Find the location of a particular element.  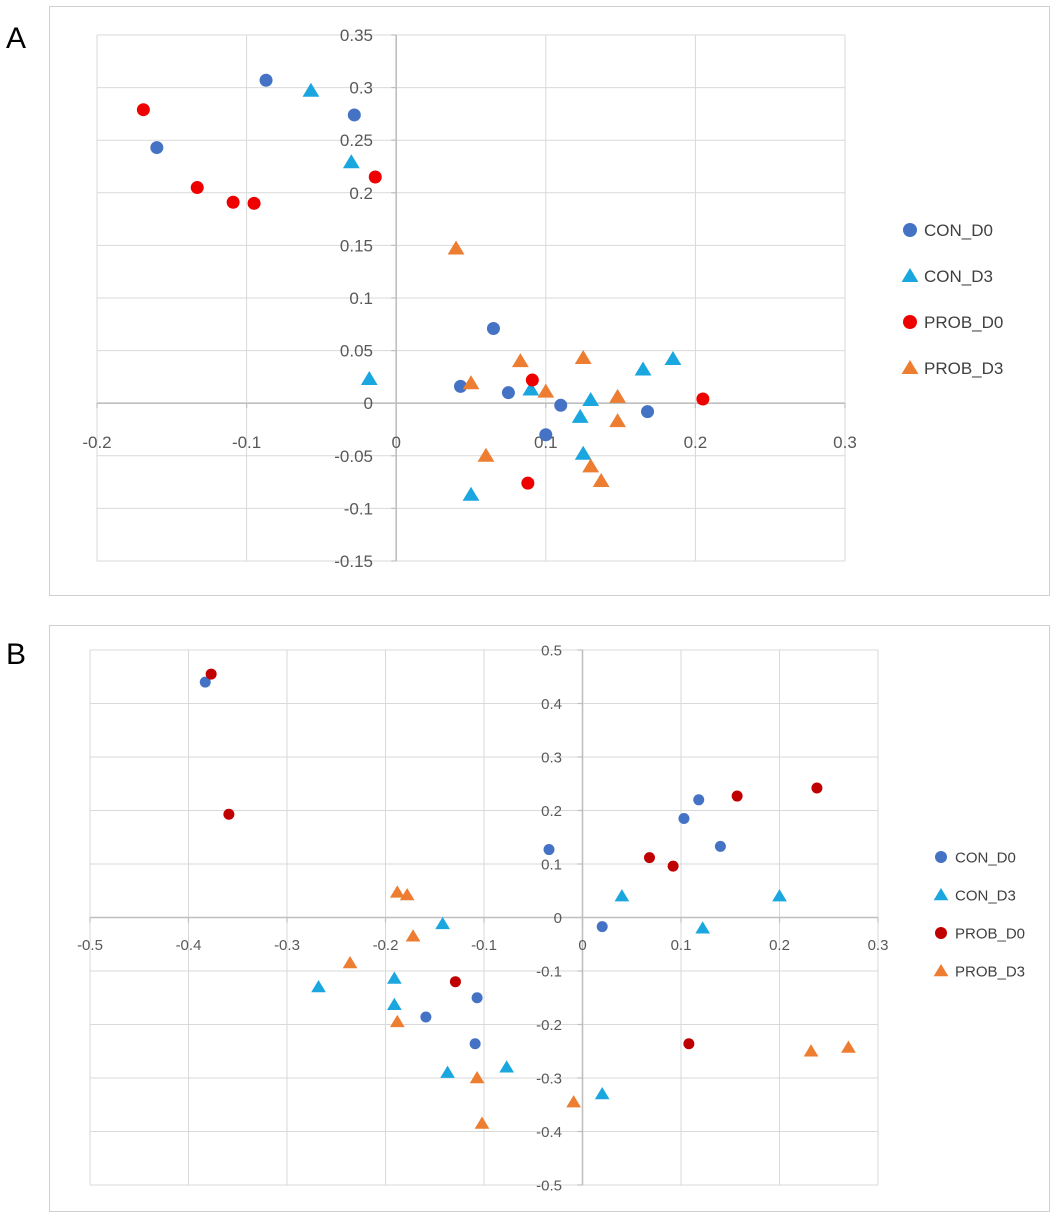

x-tick-label: 0.2 is located at coordinates (779, 945).